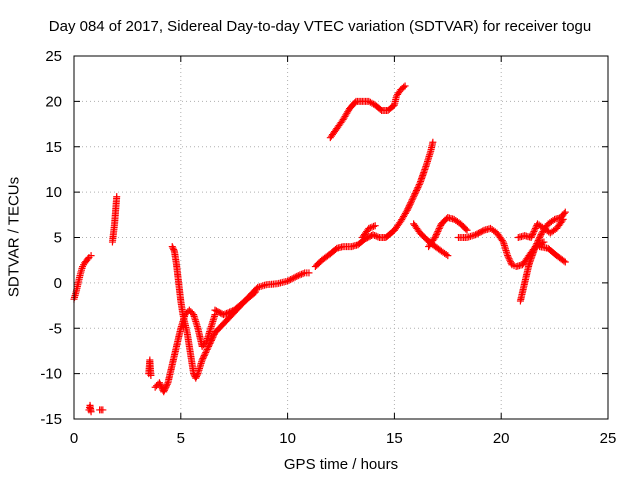 Image resolution: width=640 pixels, height=480 pixels. I want to click on x-tick-label: 25, so click(608, 438).